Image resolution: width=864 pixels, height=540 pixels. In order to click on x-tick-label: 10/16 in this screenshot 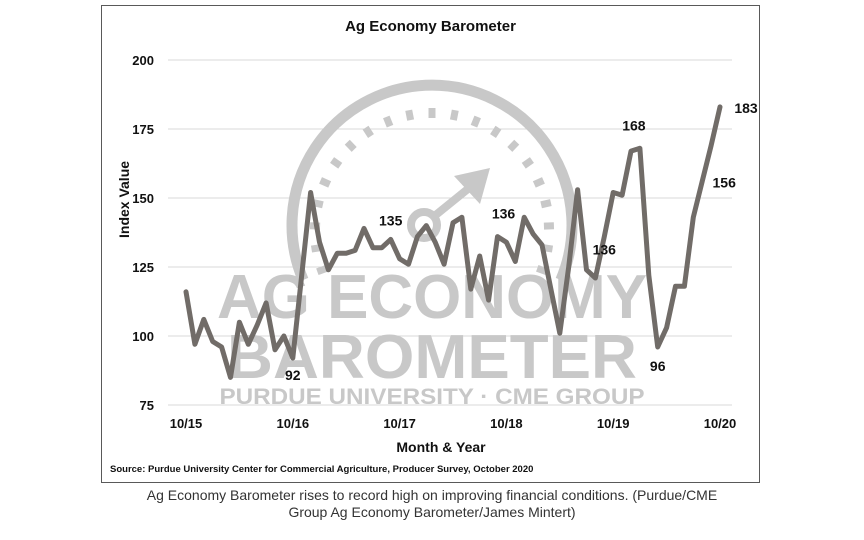, I will do `click(293, 423)`.